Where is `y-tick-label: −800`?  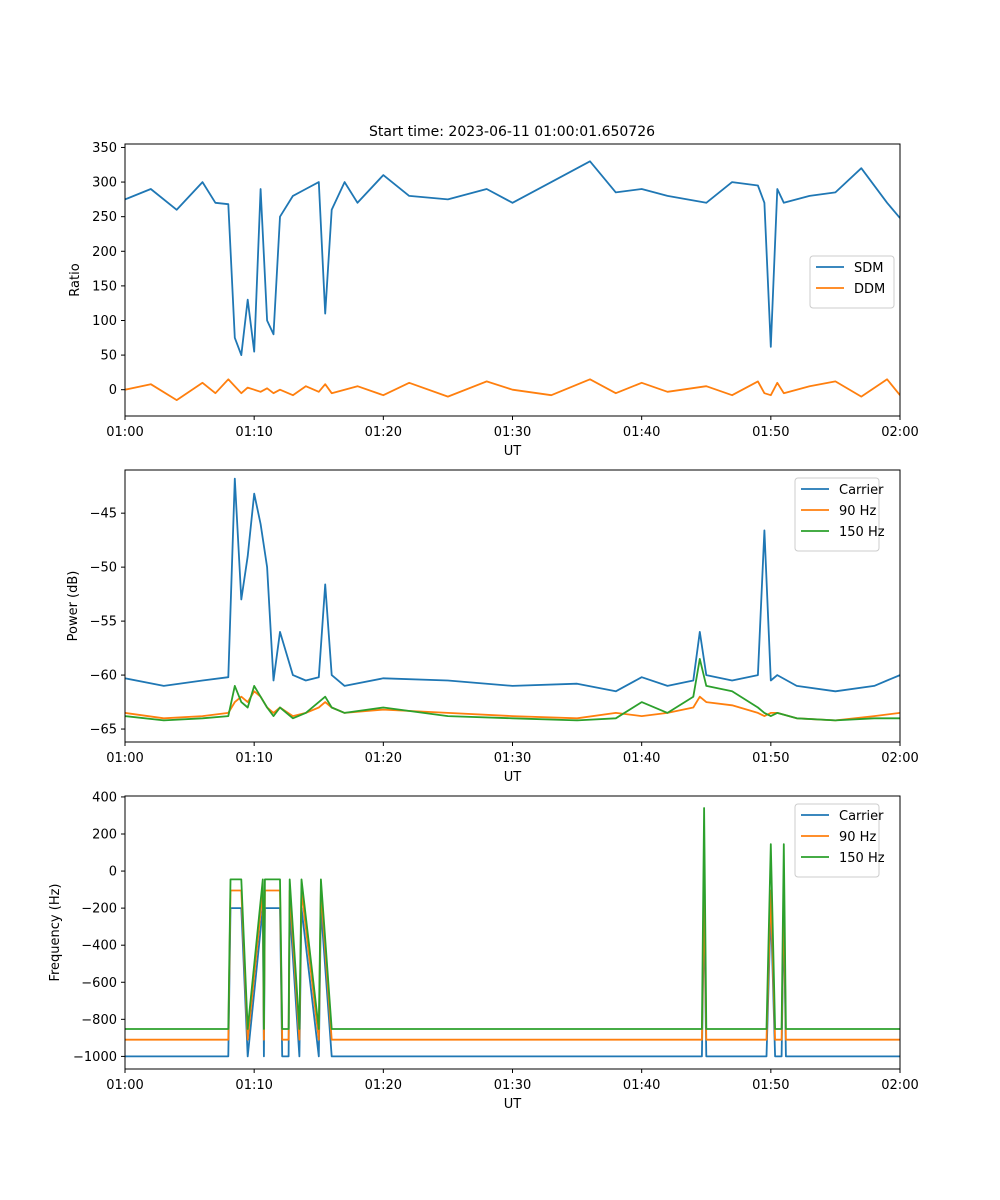
y-tick-label: −800 is located at coordinates (99, 1020).